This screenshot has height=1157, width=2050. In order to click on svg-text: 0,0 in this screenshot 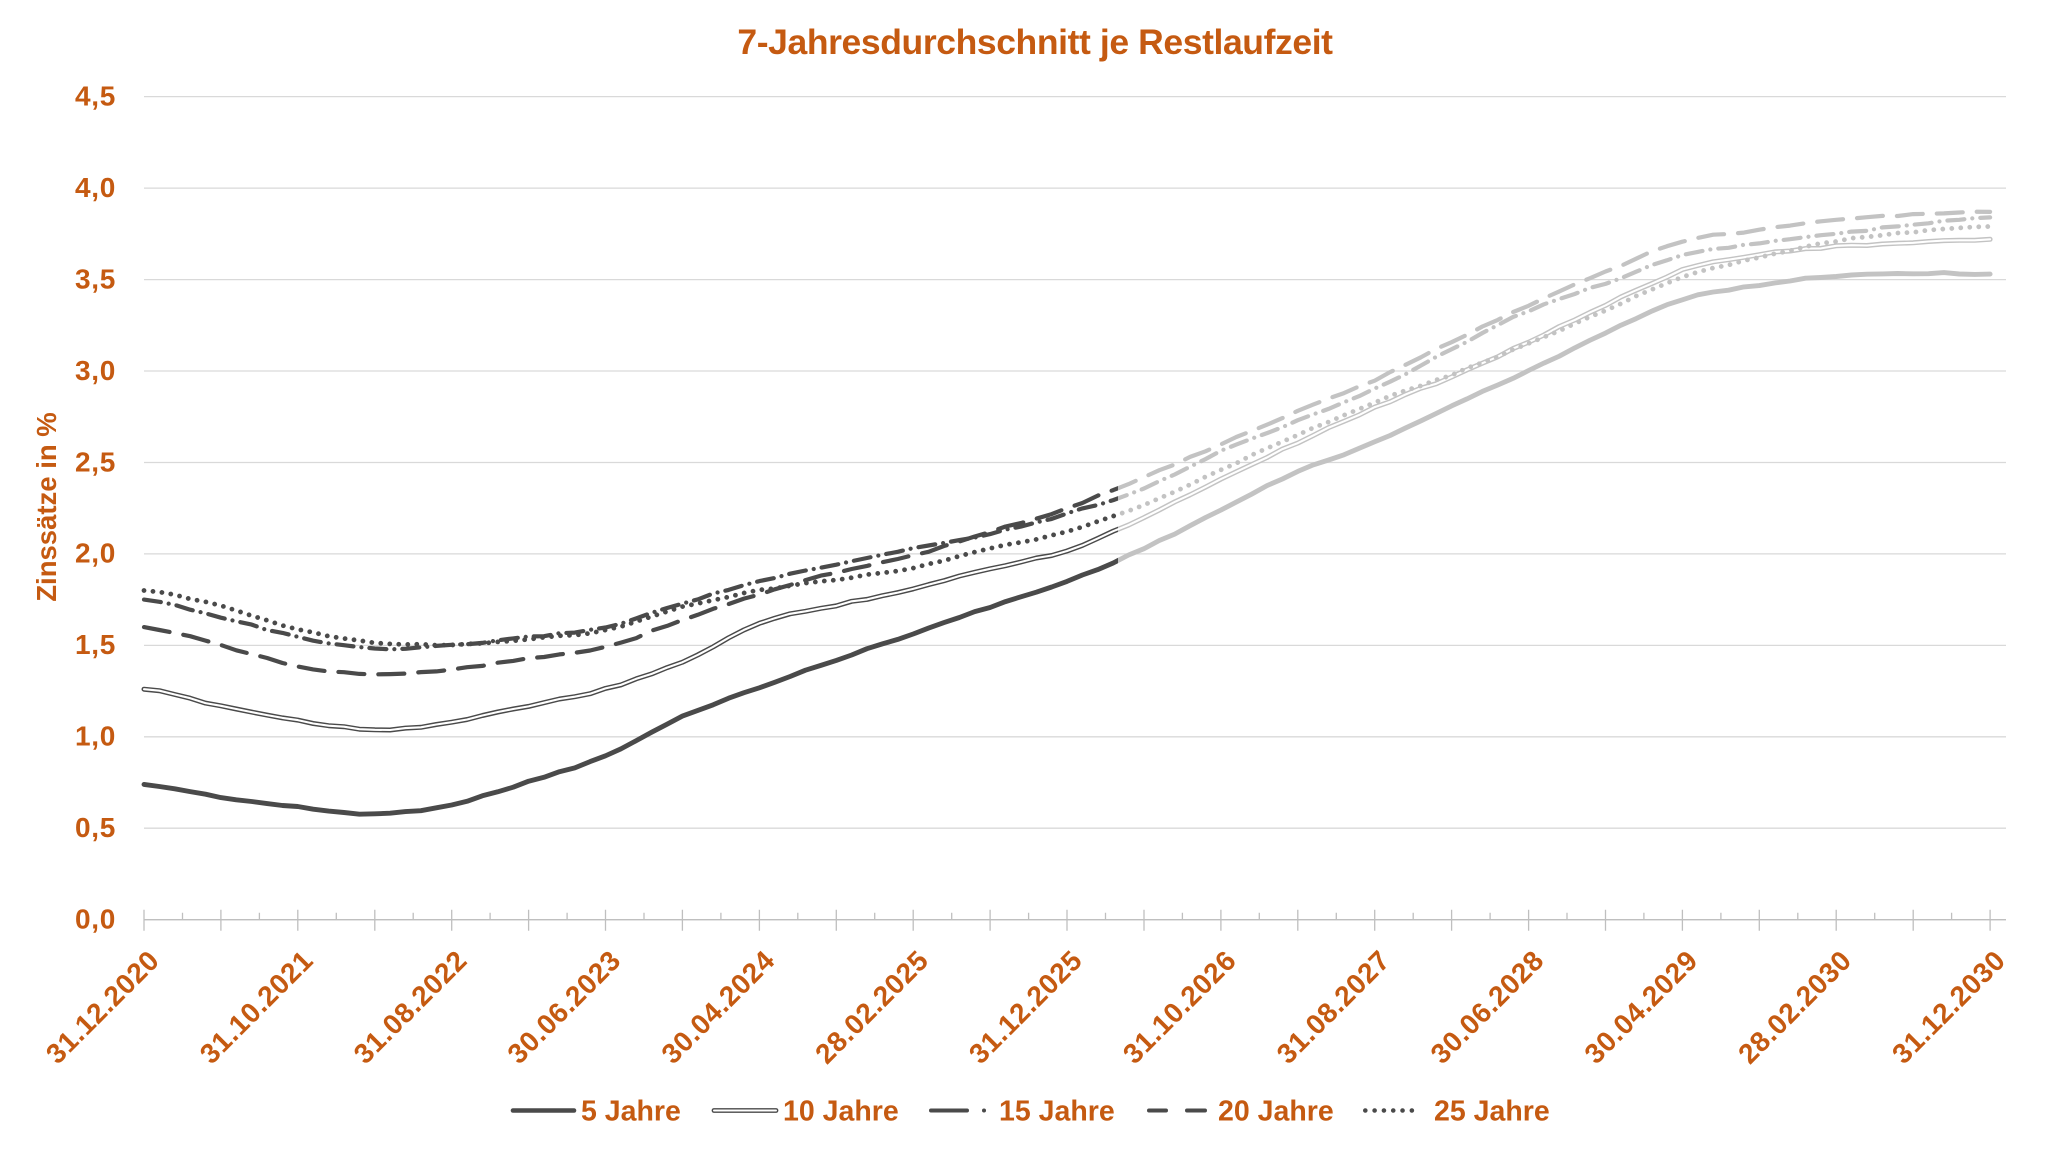, I will do `click(95, 919)`.